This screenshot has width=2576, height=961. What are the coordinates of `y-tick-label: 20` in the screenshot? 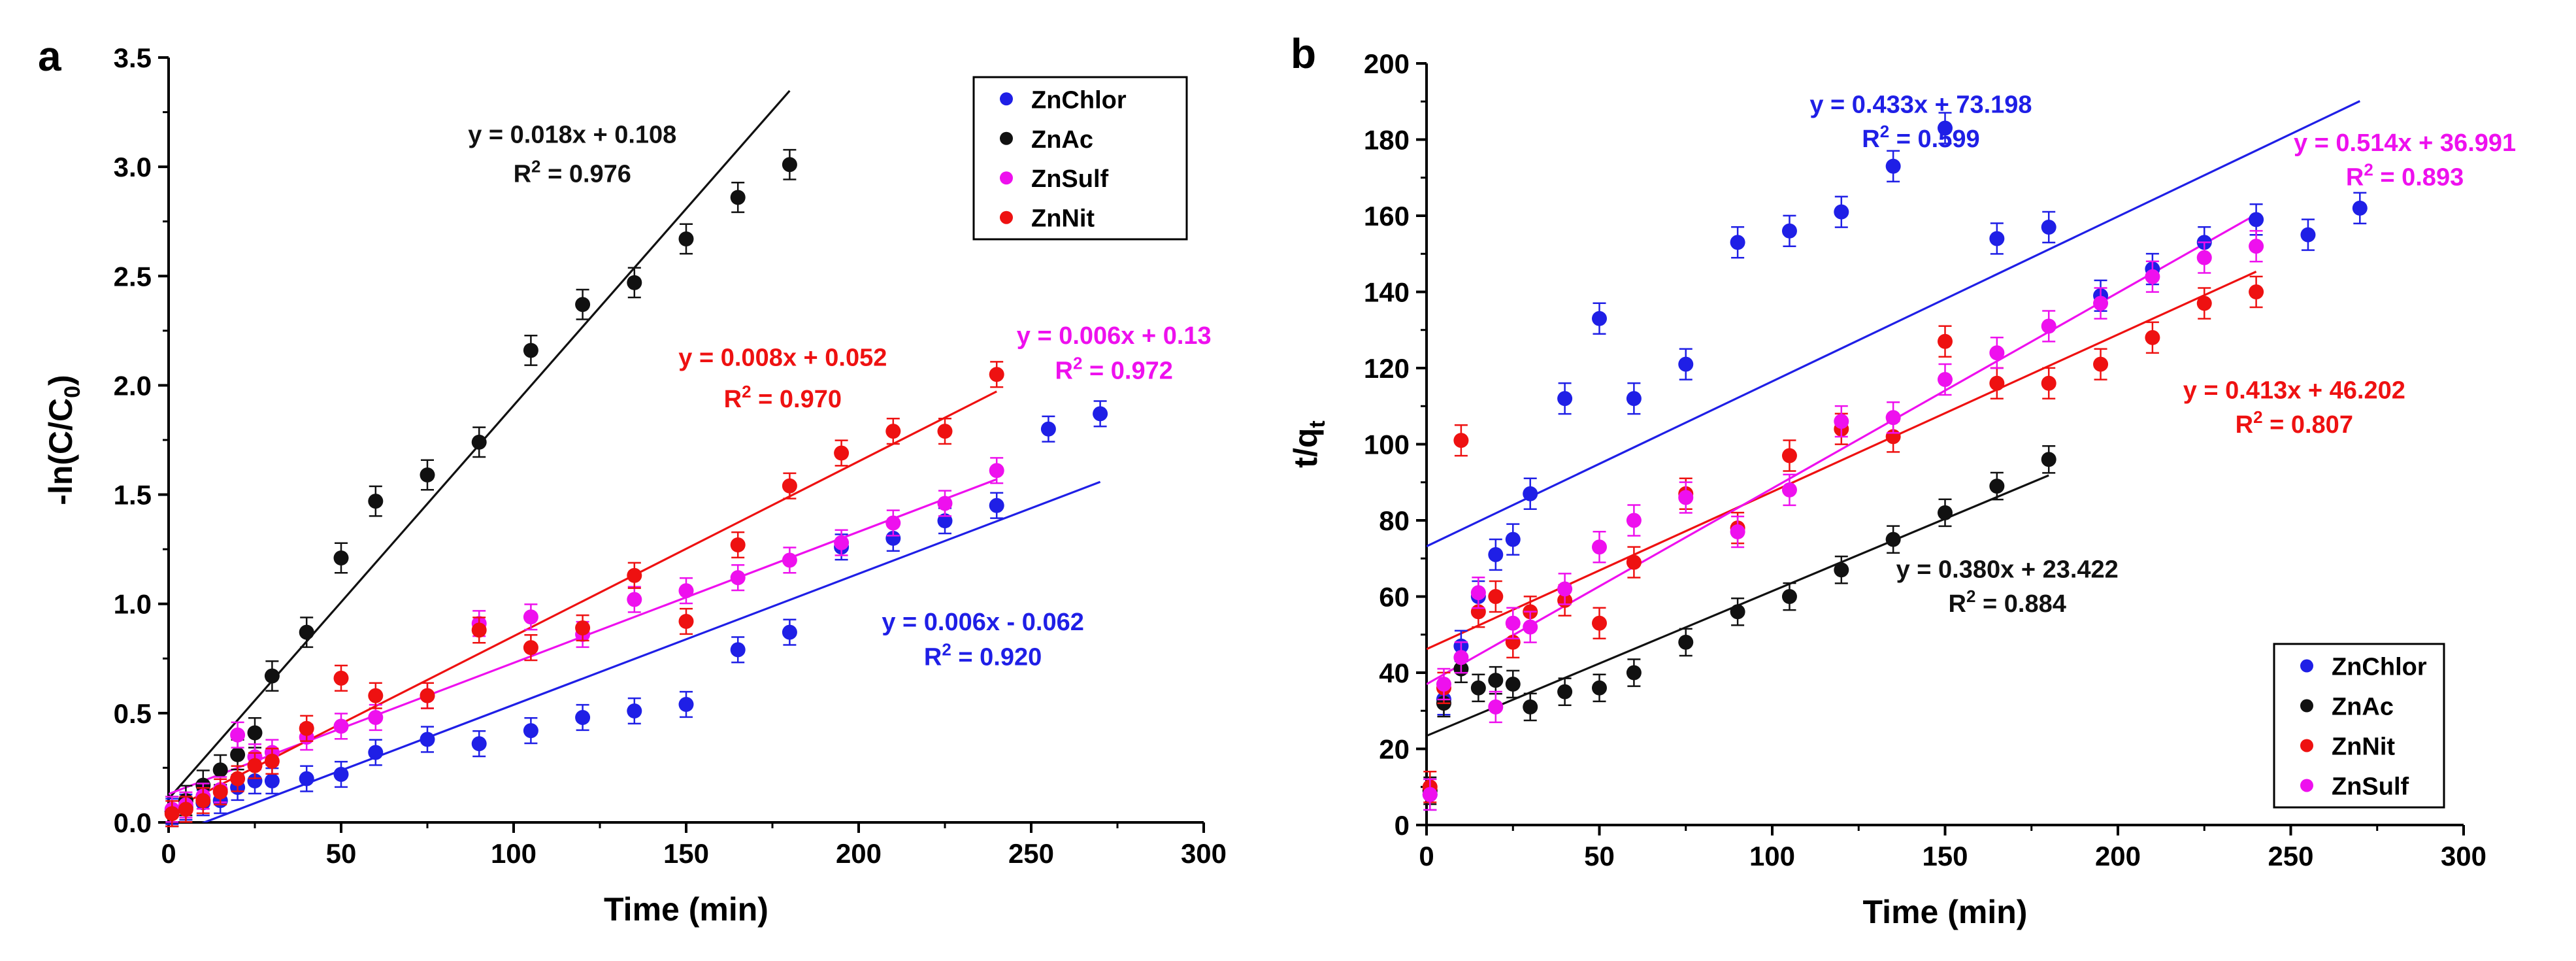 It's located at (1394, 749).